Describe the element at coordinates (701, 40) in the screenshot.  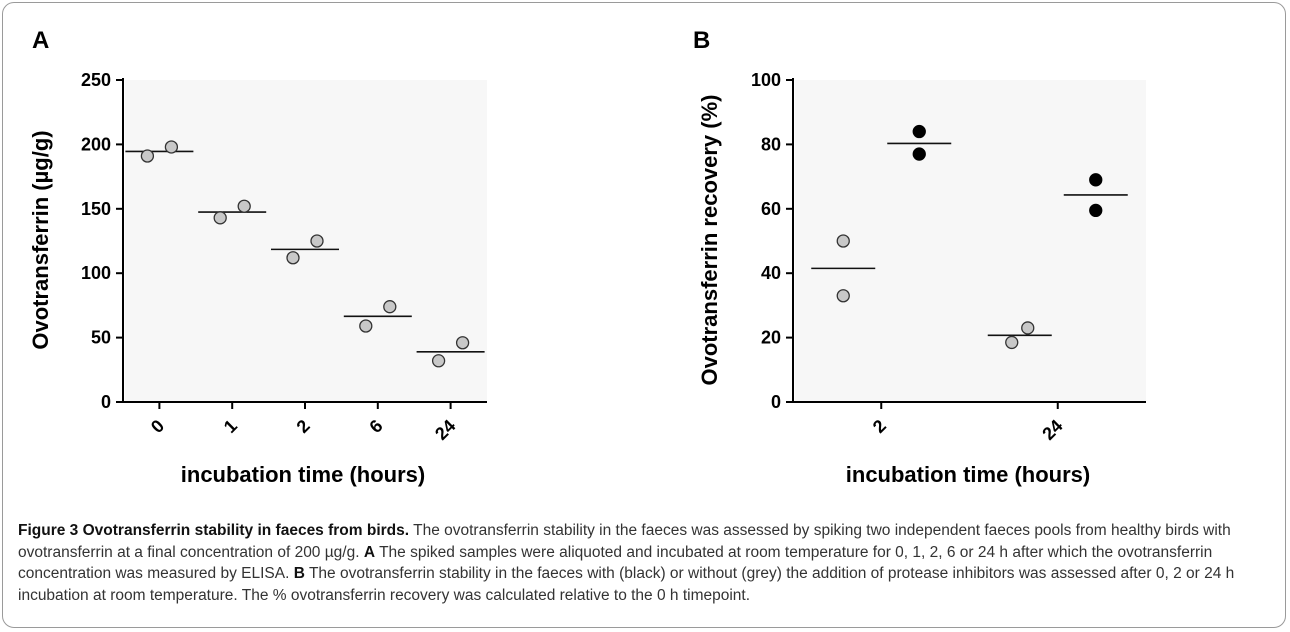
I see `panel-b-letter: B` at that location.